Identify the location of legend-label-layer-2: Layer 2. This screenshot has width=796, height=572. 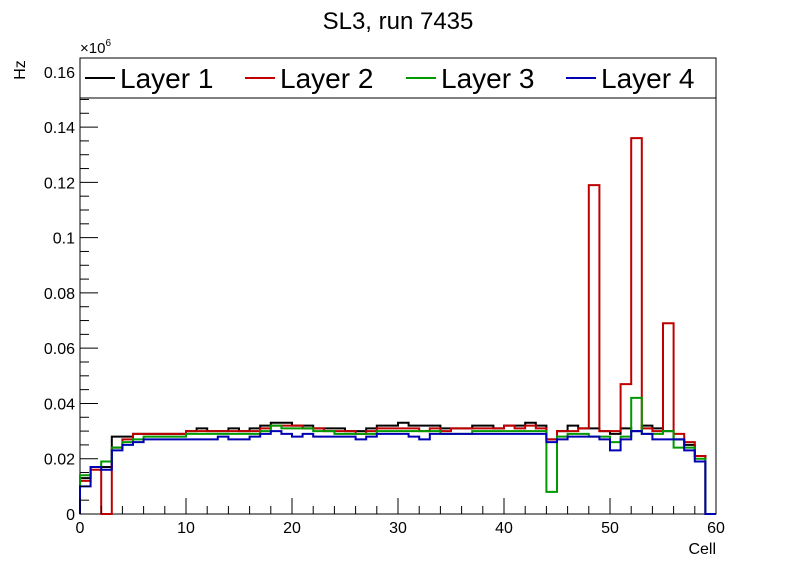
(326, 78).